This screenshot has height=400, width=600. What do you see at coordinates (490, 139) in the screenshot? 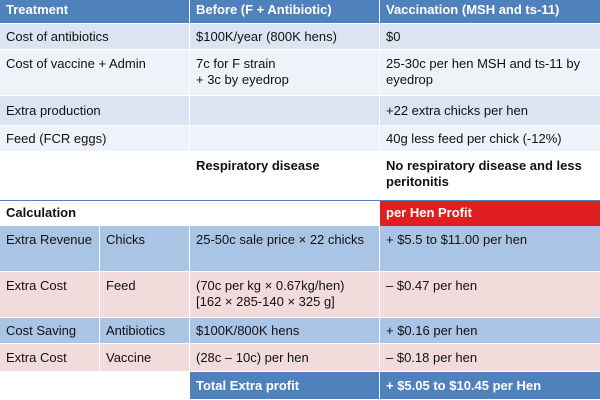
I see `row-vaccination: 40g less feed per chick (-12%)` at bounding box center [490, 139].